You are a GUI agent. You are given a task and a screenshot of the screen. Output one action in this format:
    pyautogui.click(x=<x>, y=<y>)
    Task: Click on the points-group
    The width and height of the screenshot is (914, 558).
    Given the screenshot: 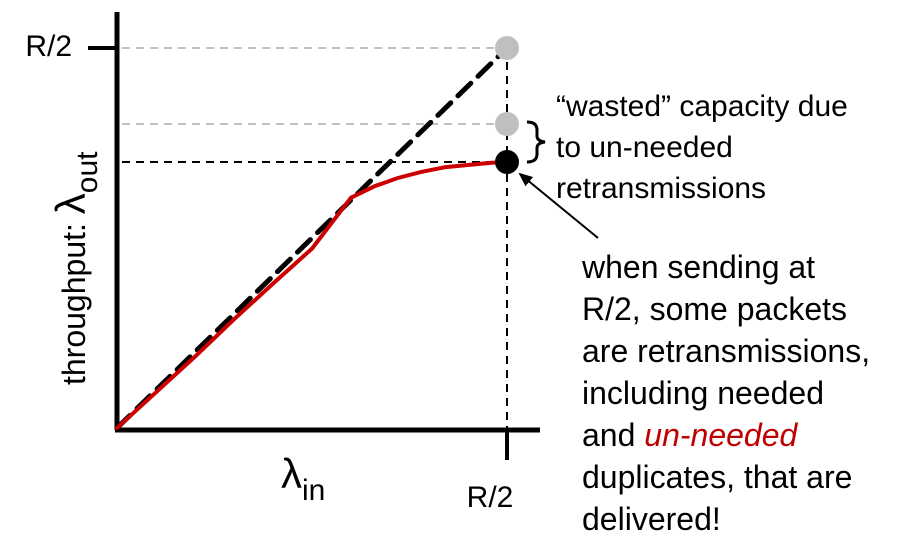 What is the action you would take?
    pyautogui.click(x=507, y=105)
    